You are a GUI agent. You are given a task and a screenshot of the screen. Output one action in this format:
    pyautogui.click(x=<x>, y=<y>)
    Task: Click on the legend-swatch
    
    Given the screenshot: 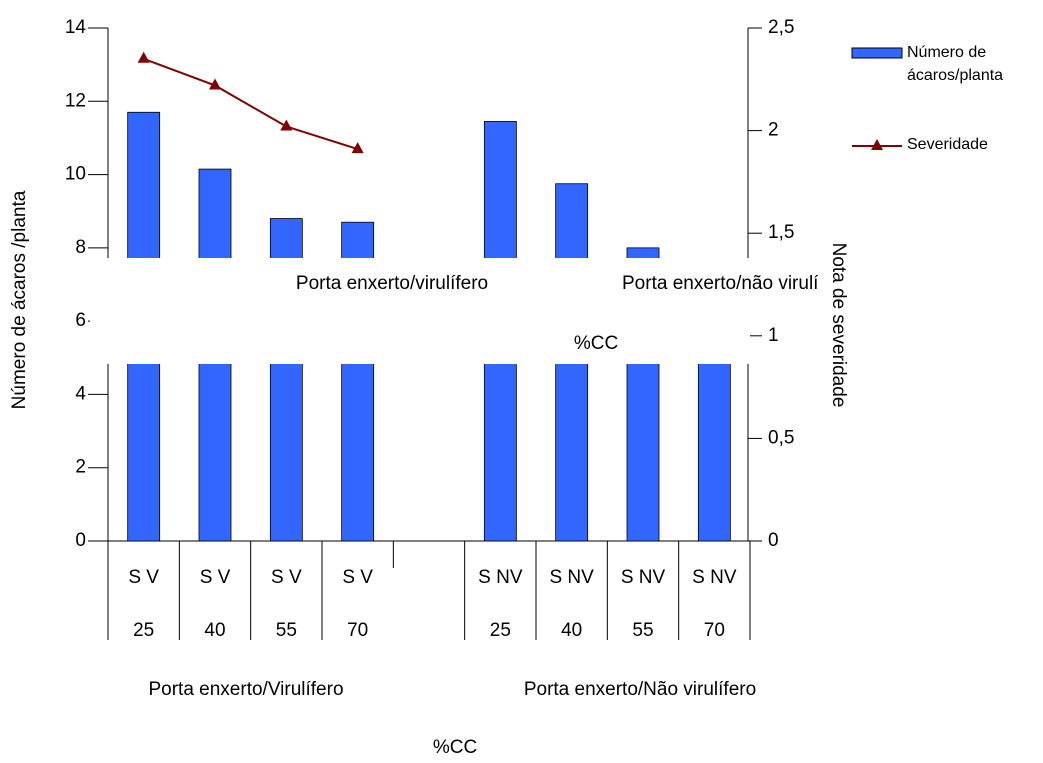 What is the action you would take?
    pyautogui.click(x=877, y=53)
    